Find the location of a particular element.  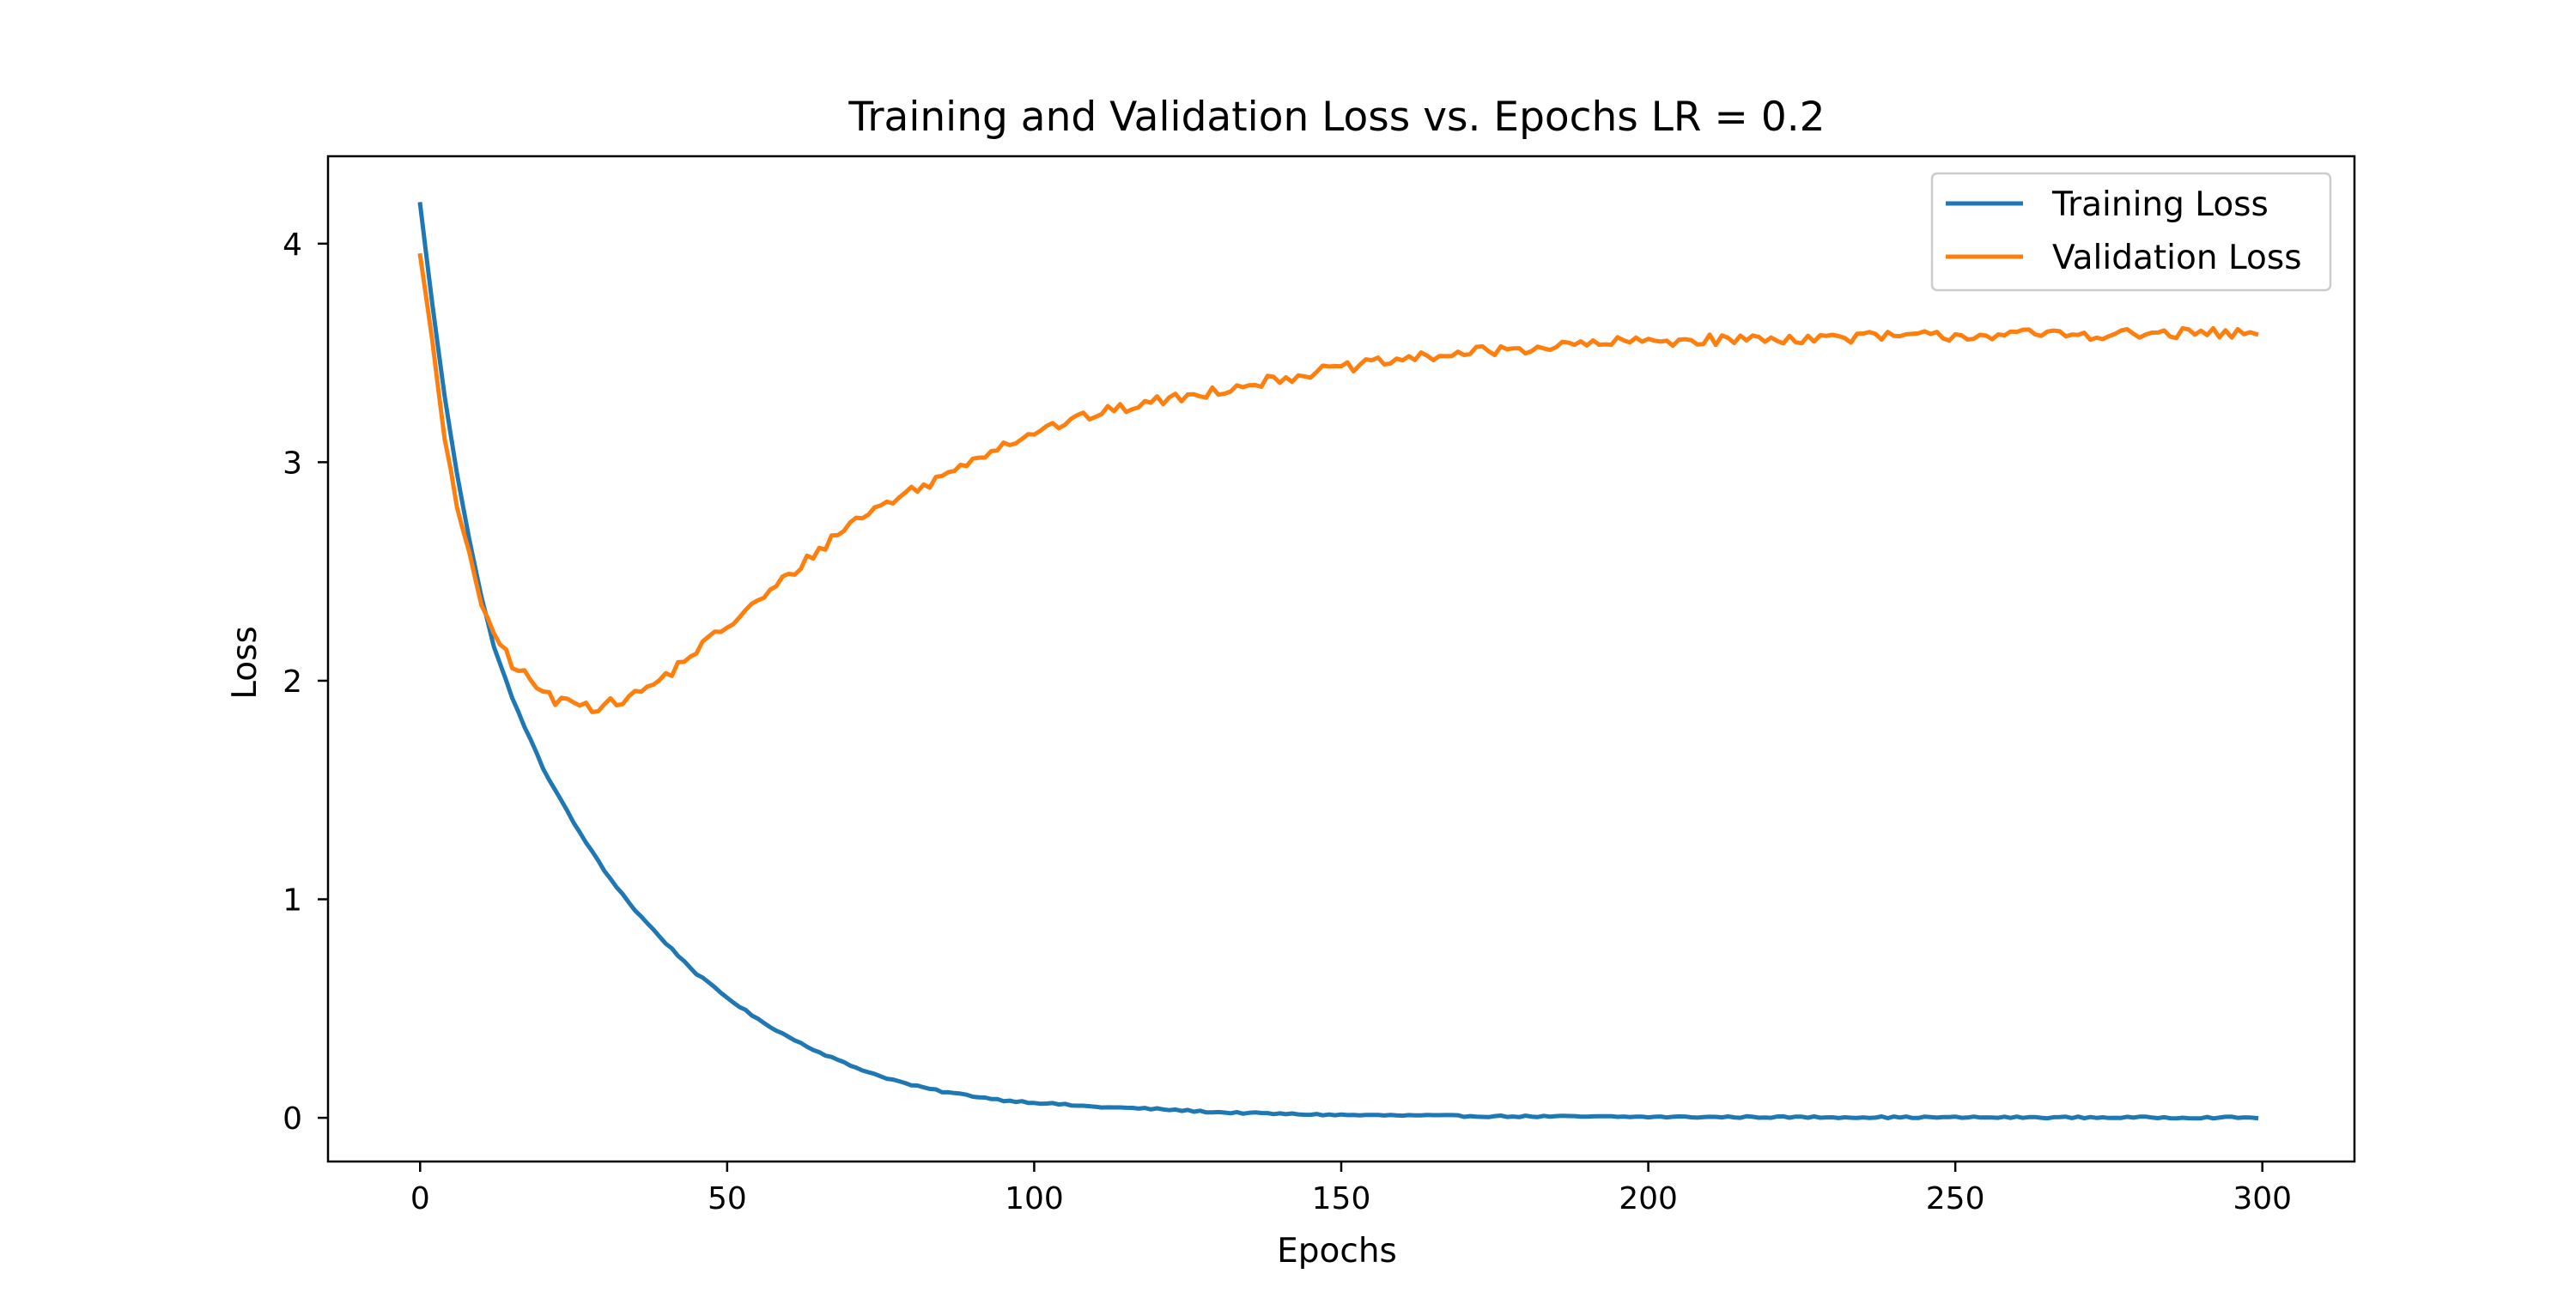

legend-label-validation-loss: Validation Loss is located at coordinates (2177, 258).